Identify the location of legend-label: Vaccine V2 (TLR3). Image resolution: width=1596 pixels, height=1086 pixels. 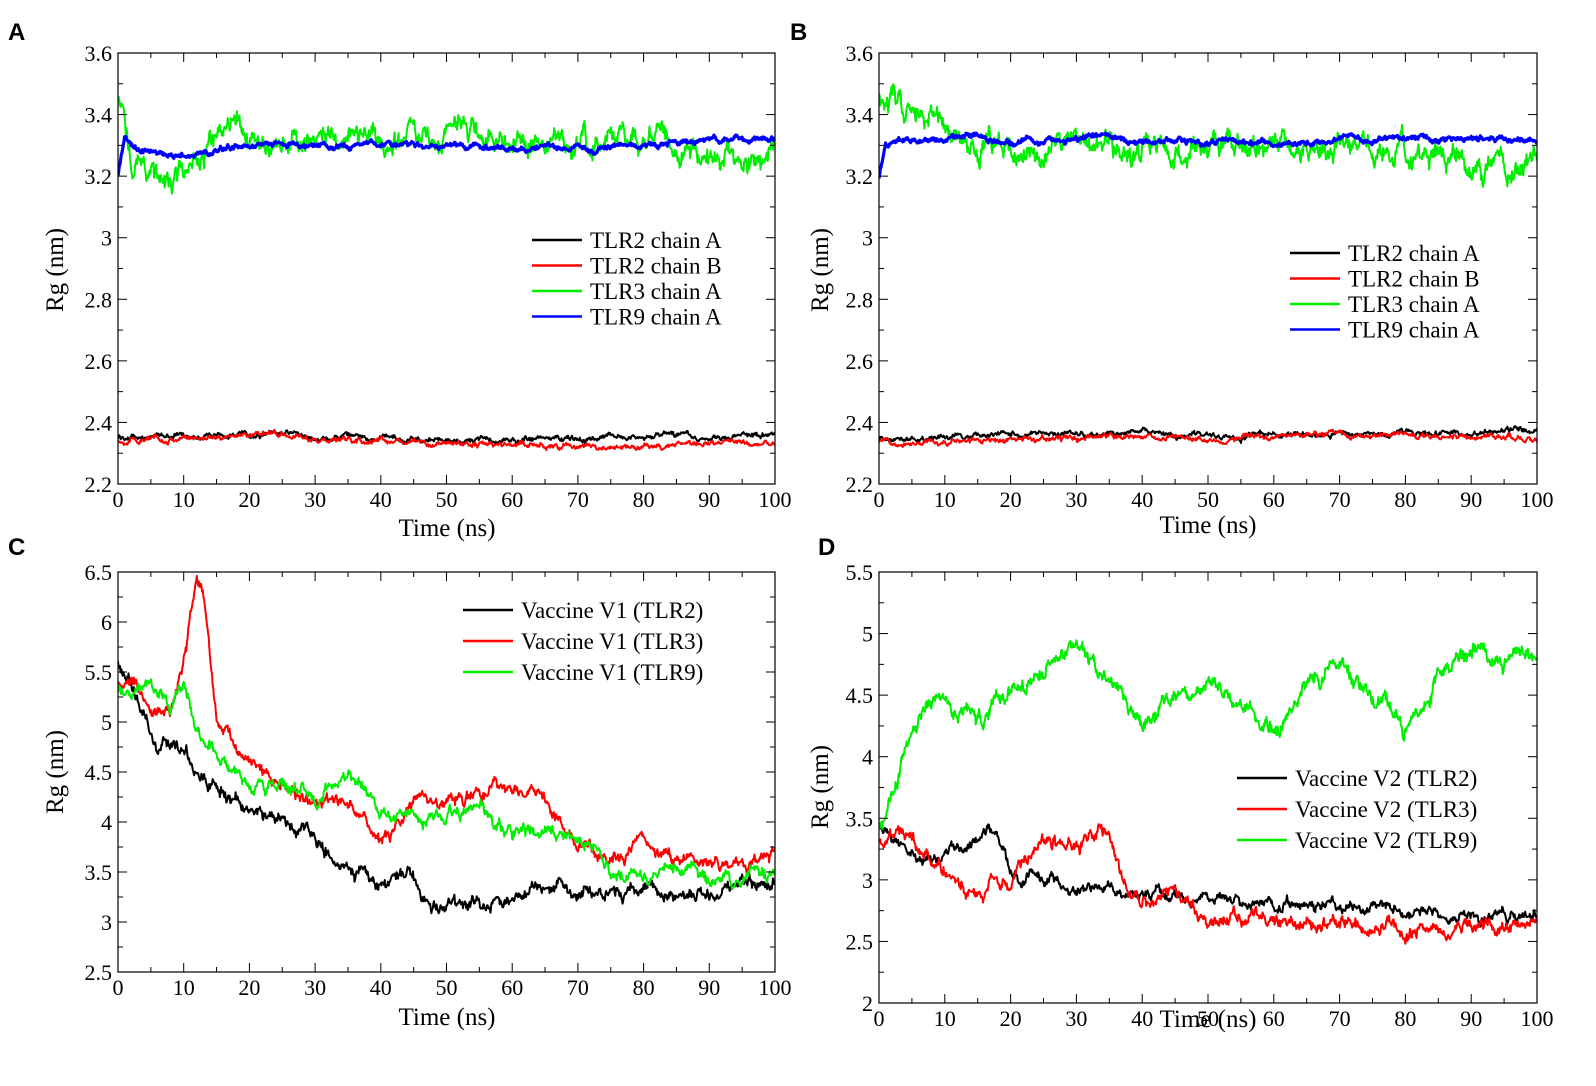
(1386, 809).